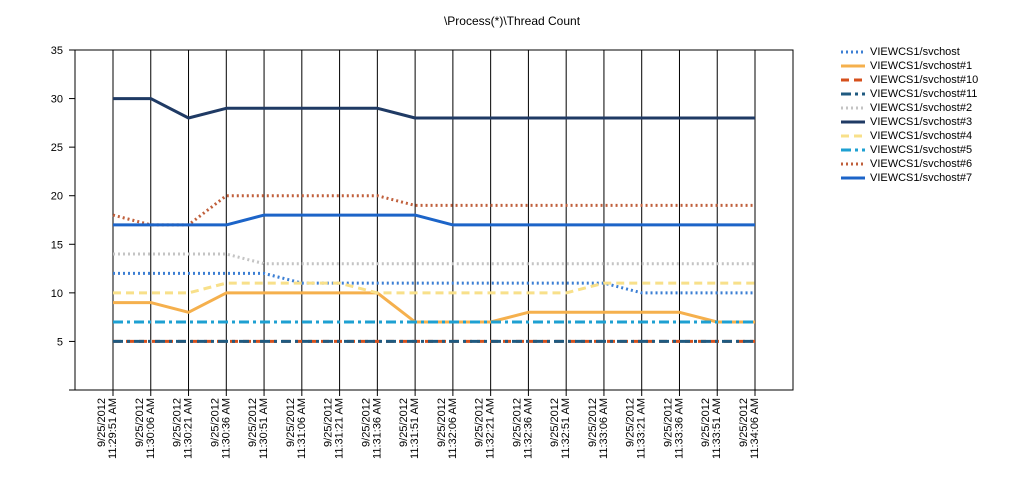  I want to click on y-tick-label: 15, so click(57, 245).